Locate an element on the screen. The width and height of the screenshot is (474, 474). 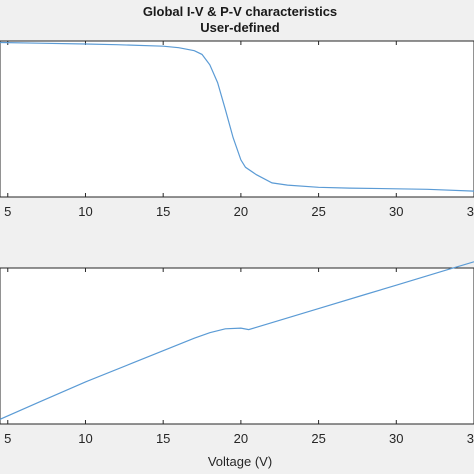
pv-x-tick-label: 25 is located at coordinates (318, 438).